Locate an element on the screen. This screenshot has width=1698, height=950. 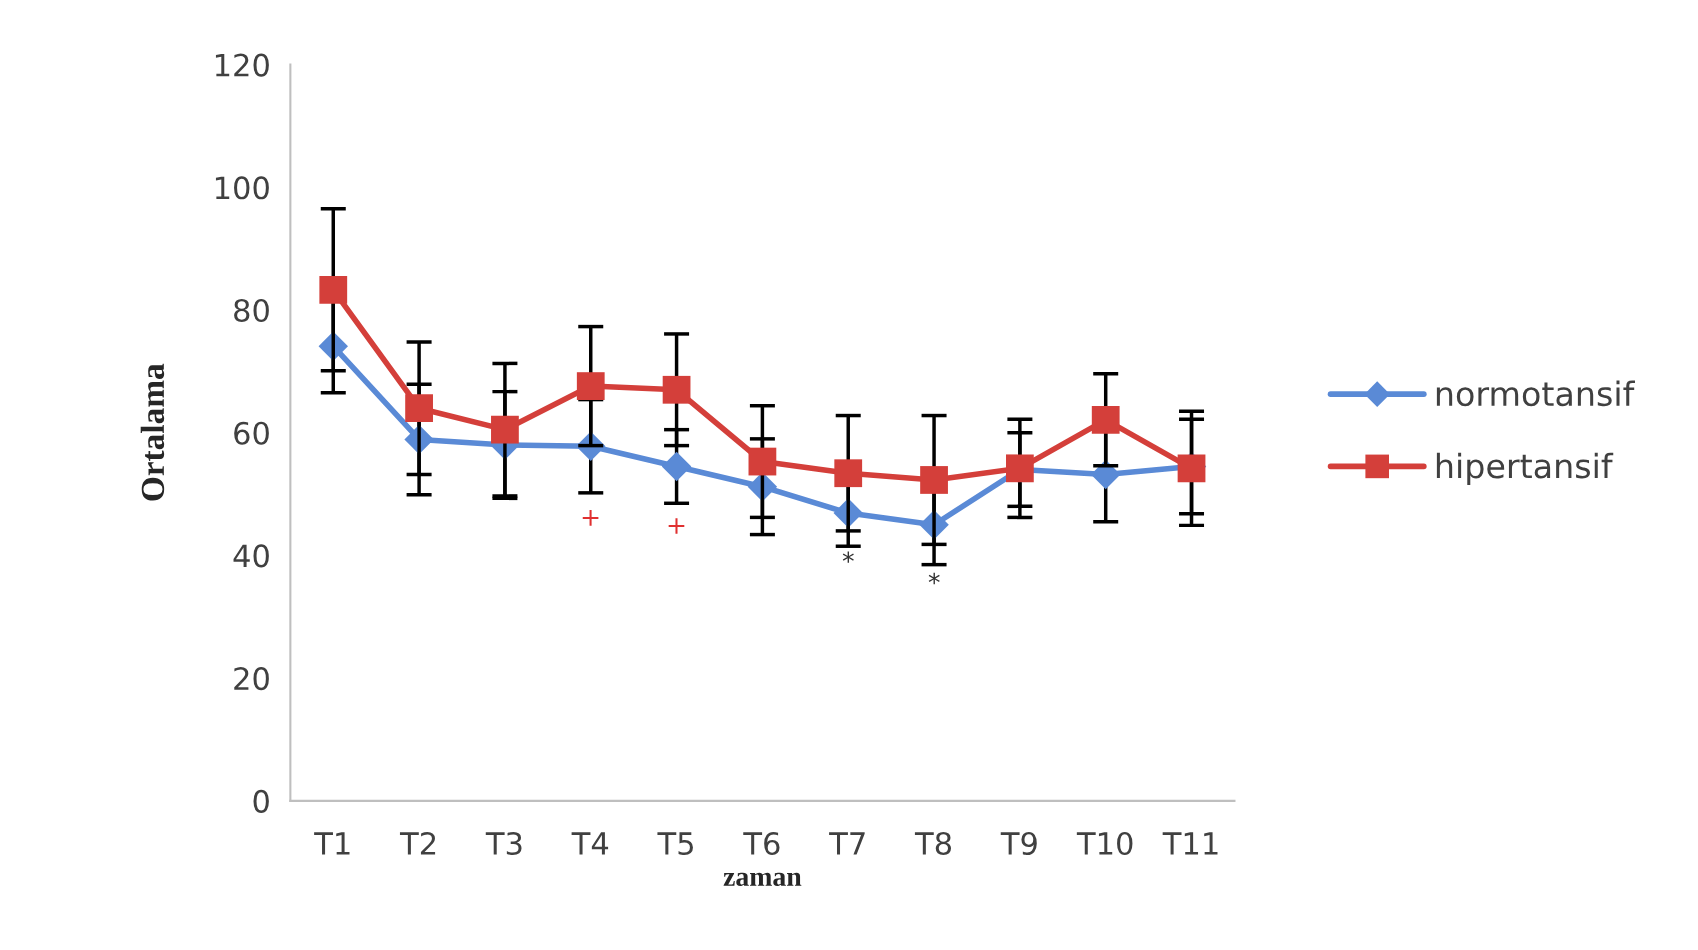
y-tick-label: 0 is located at coordinates (261, 801).